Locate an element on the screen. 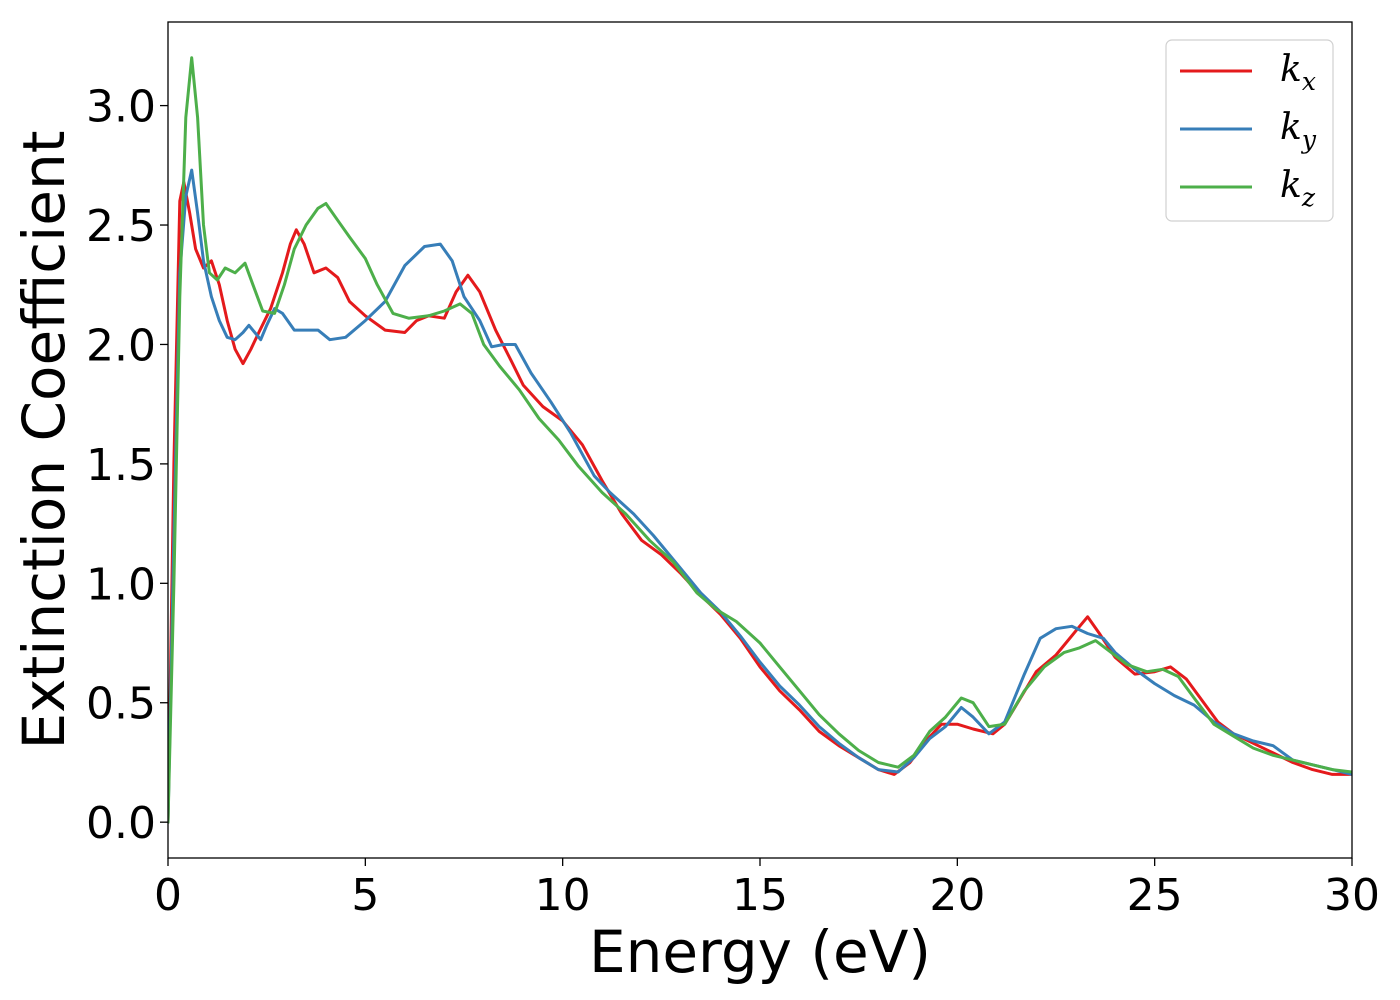  x-axis-ticks: 0 5 10 15 20 25 30 is located at coordinates (767, 889).